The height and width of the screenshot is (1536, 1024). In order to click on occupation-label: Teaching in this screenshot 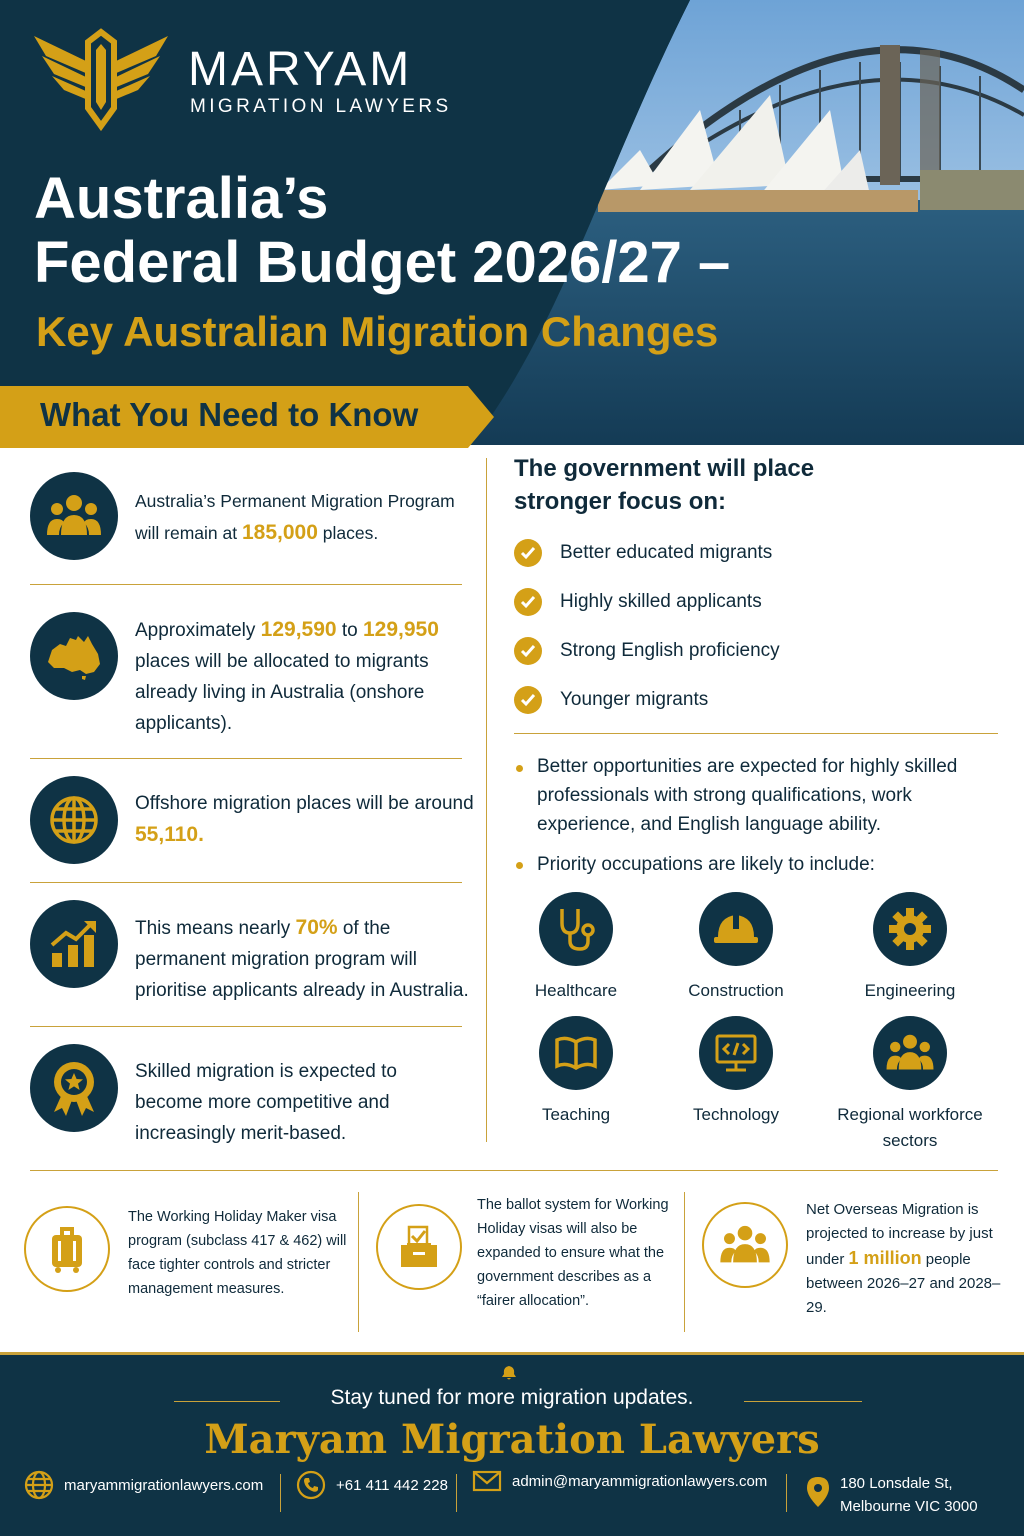, I will do `click(576, 1114)`.